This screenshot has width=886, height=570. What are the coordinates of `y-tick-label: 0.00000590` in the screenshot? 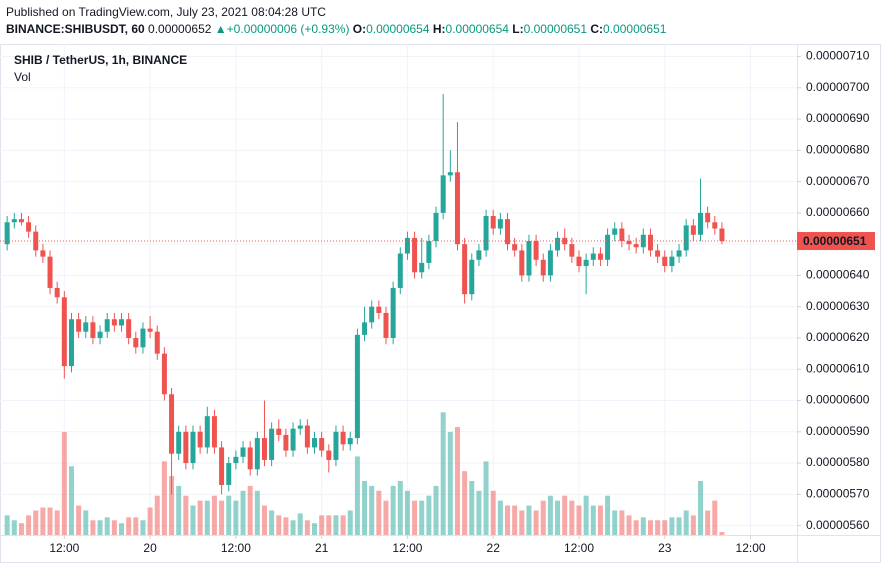 It's located at (838, 431).